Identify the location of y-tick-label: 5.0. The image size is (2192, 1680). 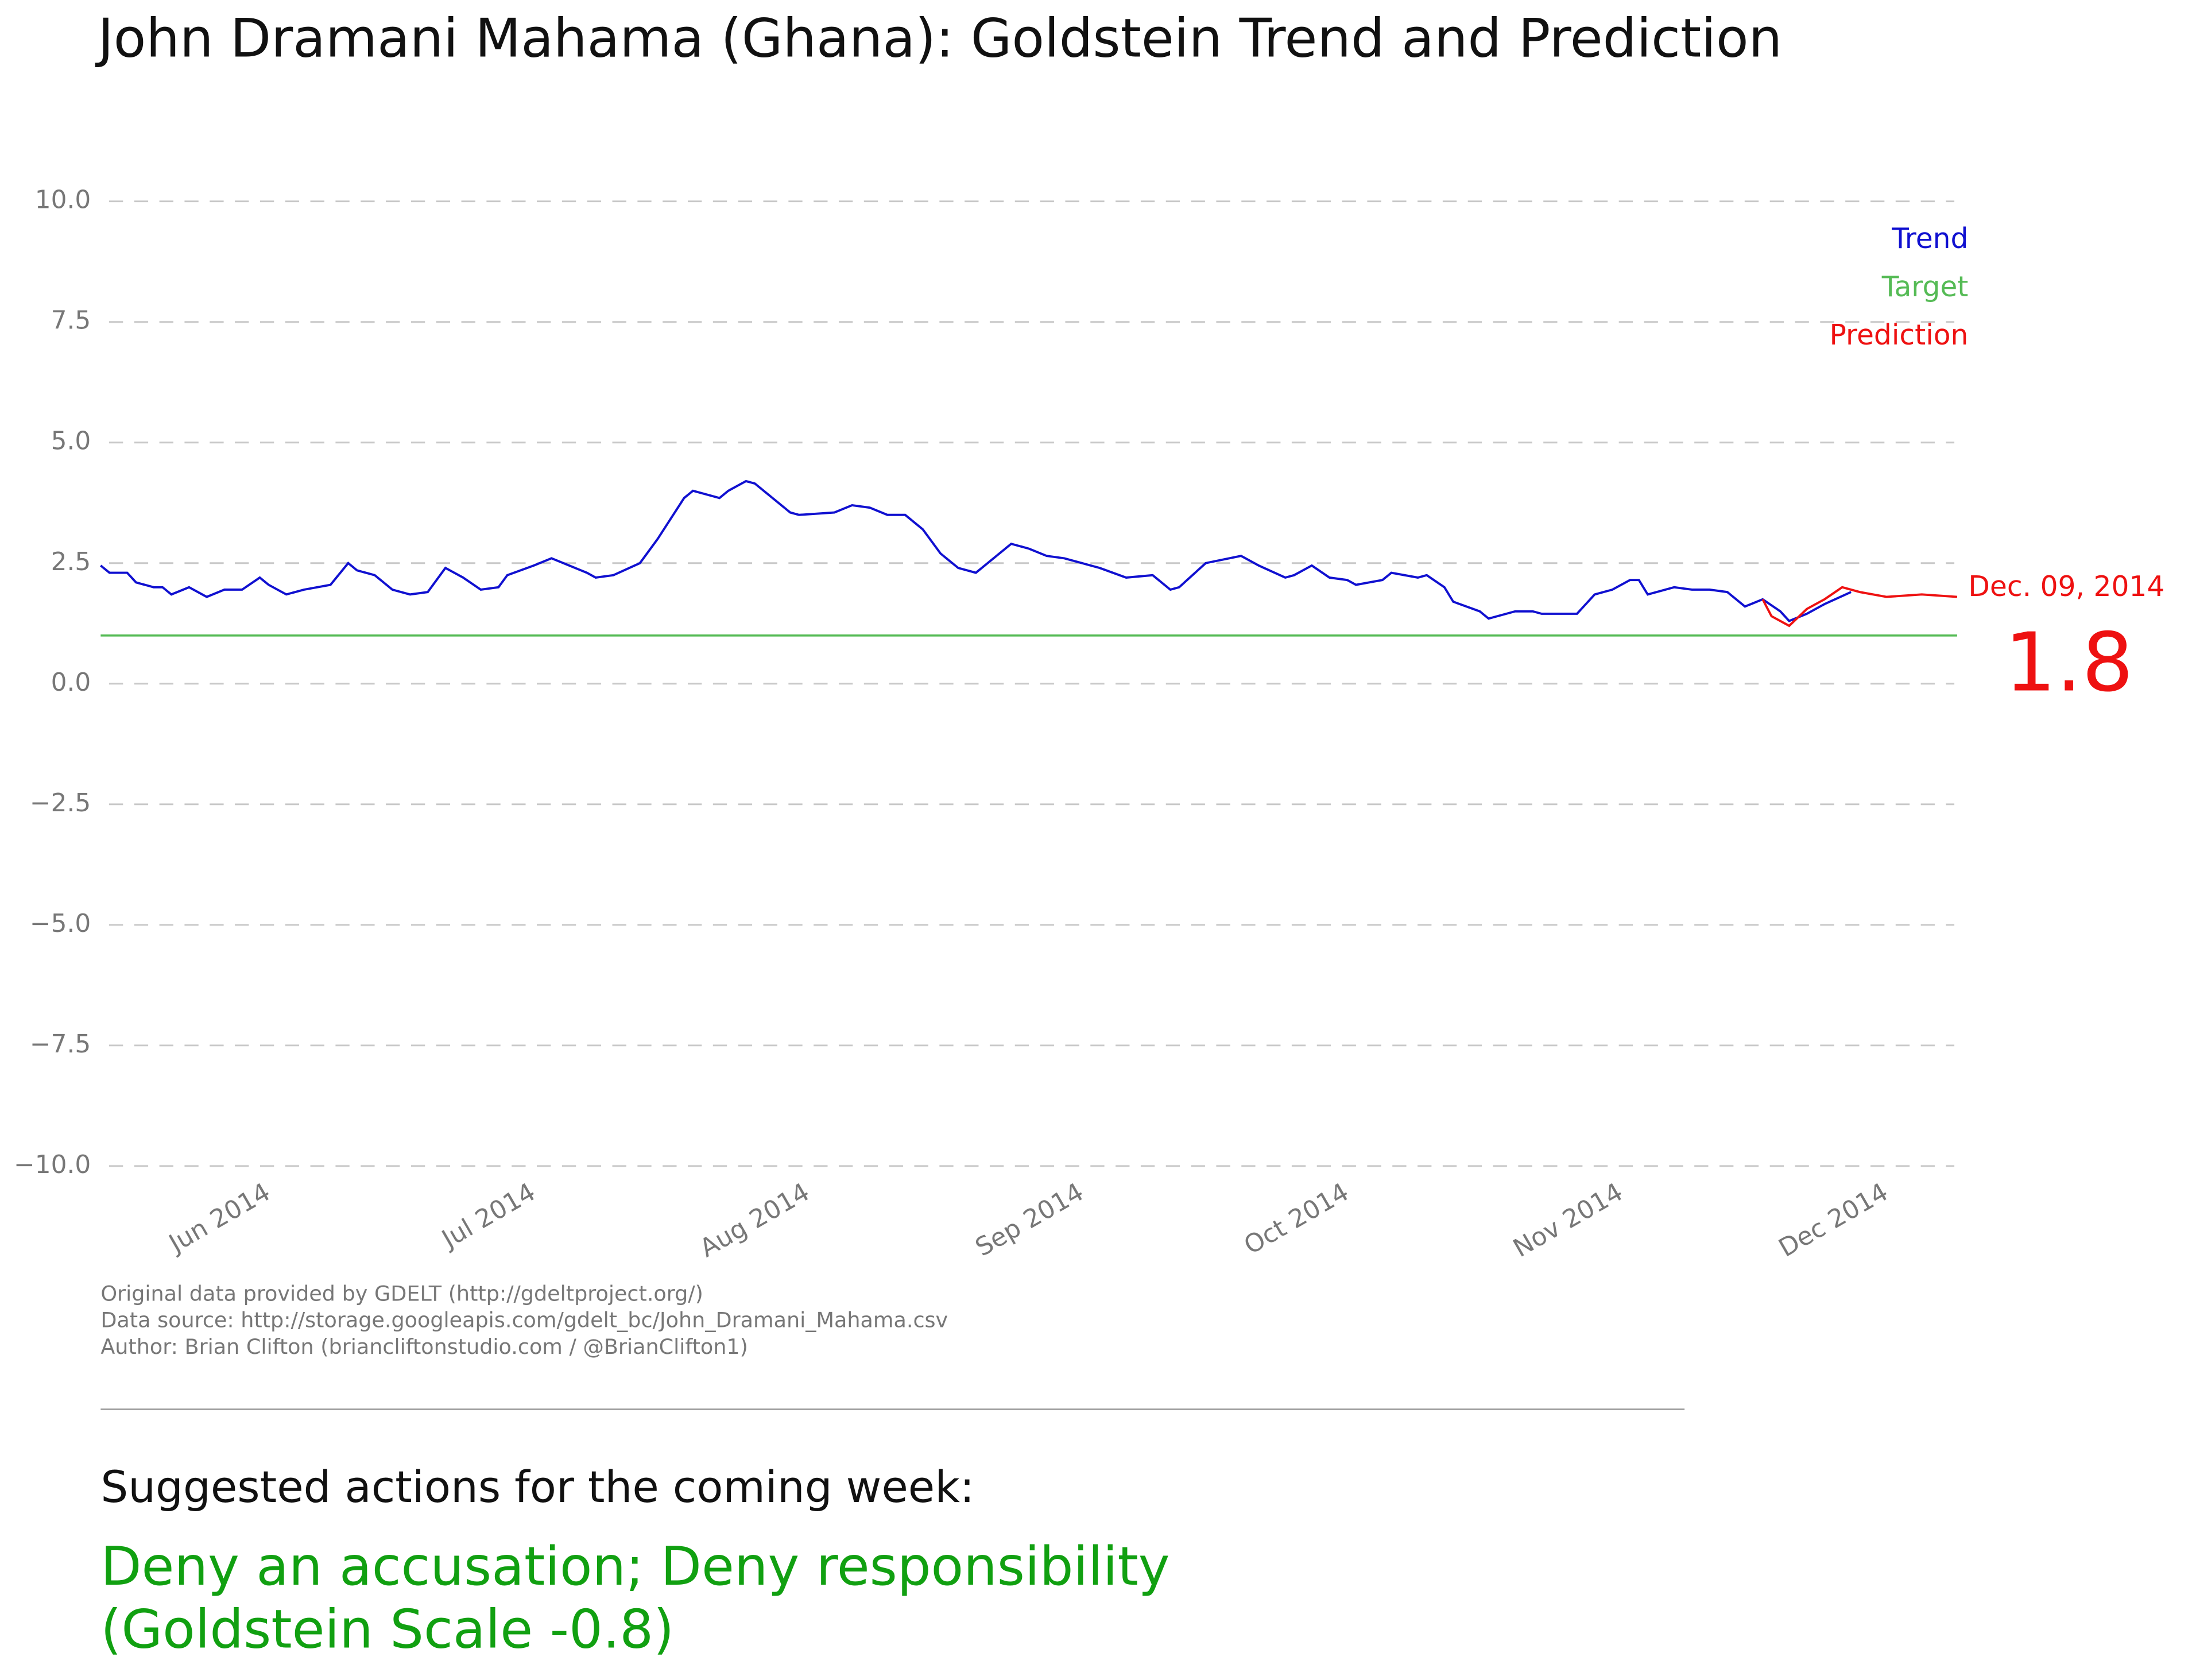
(71, 441).